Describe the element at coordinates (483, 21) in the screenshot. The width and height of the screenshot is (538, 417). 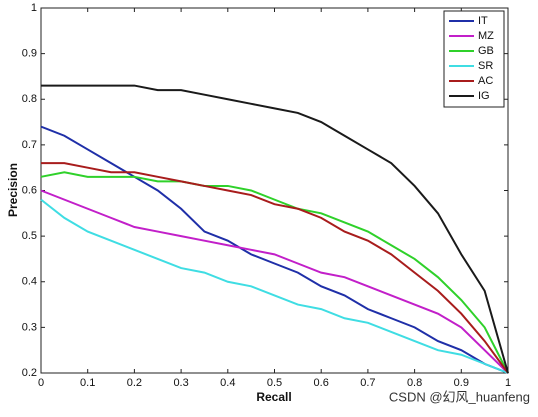
I see `legend-label: IT` at that location.